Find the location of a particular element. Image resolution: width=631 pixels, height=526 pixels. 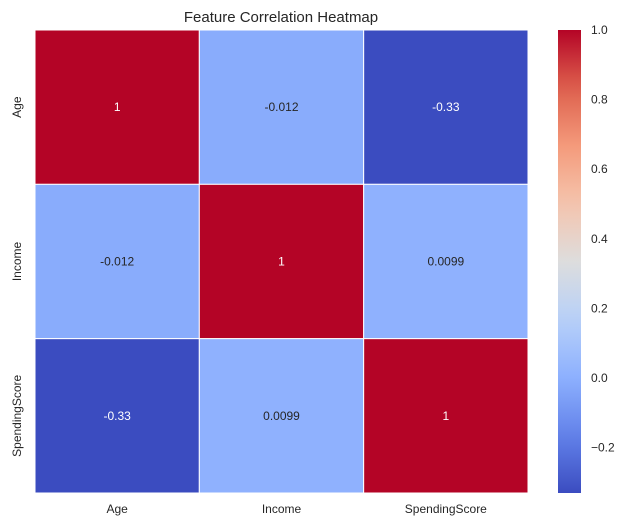

x-tick-label: Income is located at coordinates (282, 509).